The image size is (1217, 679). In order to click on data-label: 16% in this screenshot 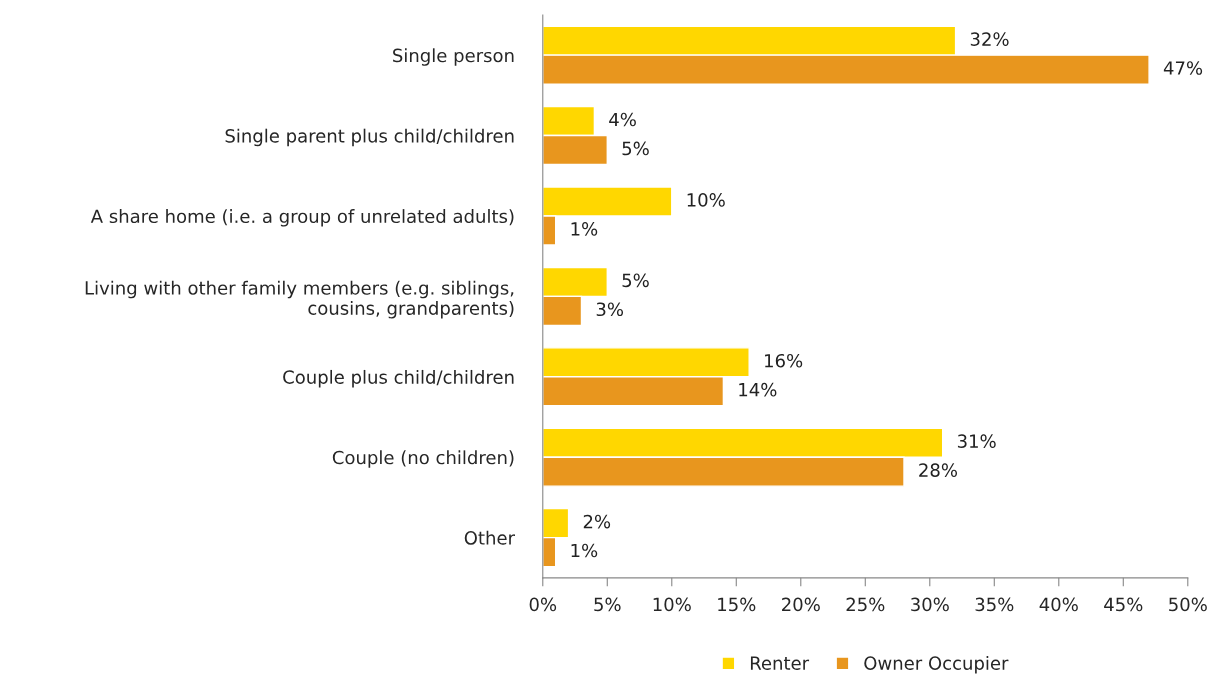, I will do `click(784, 360)`.